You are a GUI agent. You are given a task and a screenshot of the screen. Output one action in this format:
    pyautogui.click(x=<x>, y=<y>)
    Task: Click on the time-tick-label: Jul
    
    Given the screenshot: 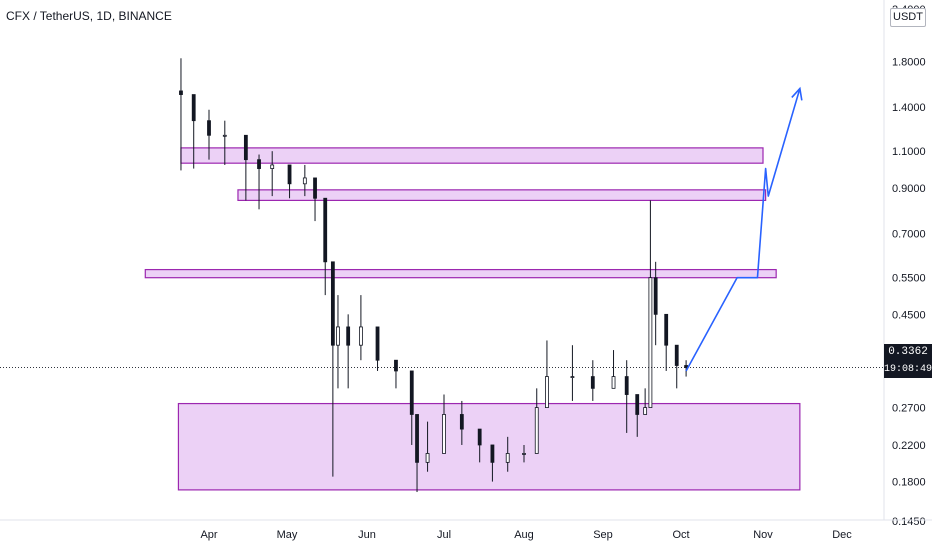 What is the action you would take?
    pyautogui.click(x=444, y=535)
    